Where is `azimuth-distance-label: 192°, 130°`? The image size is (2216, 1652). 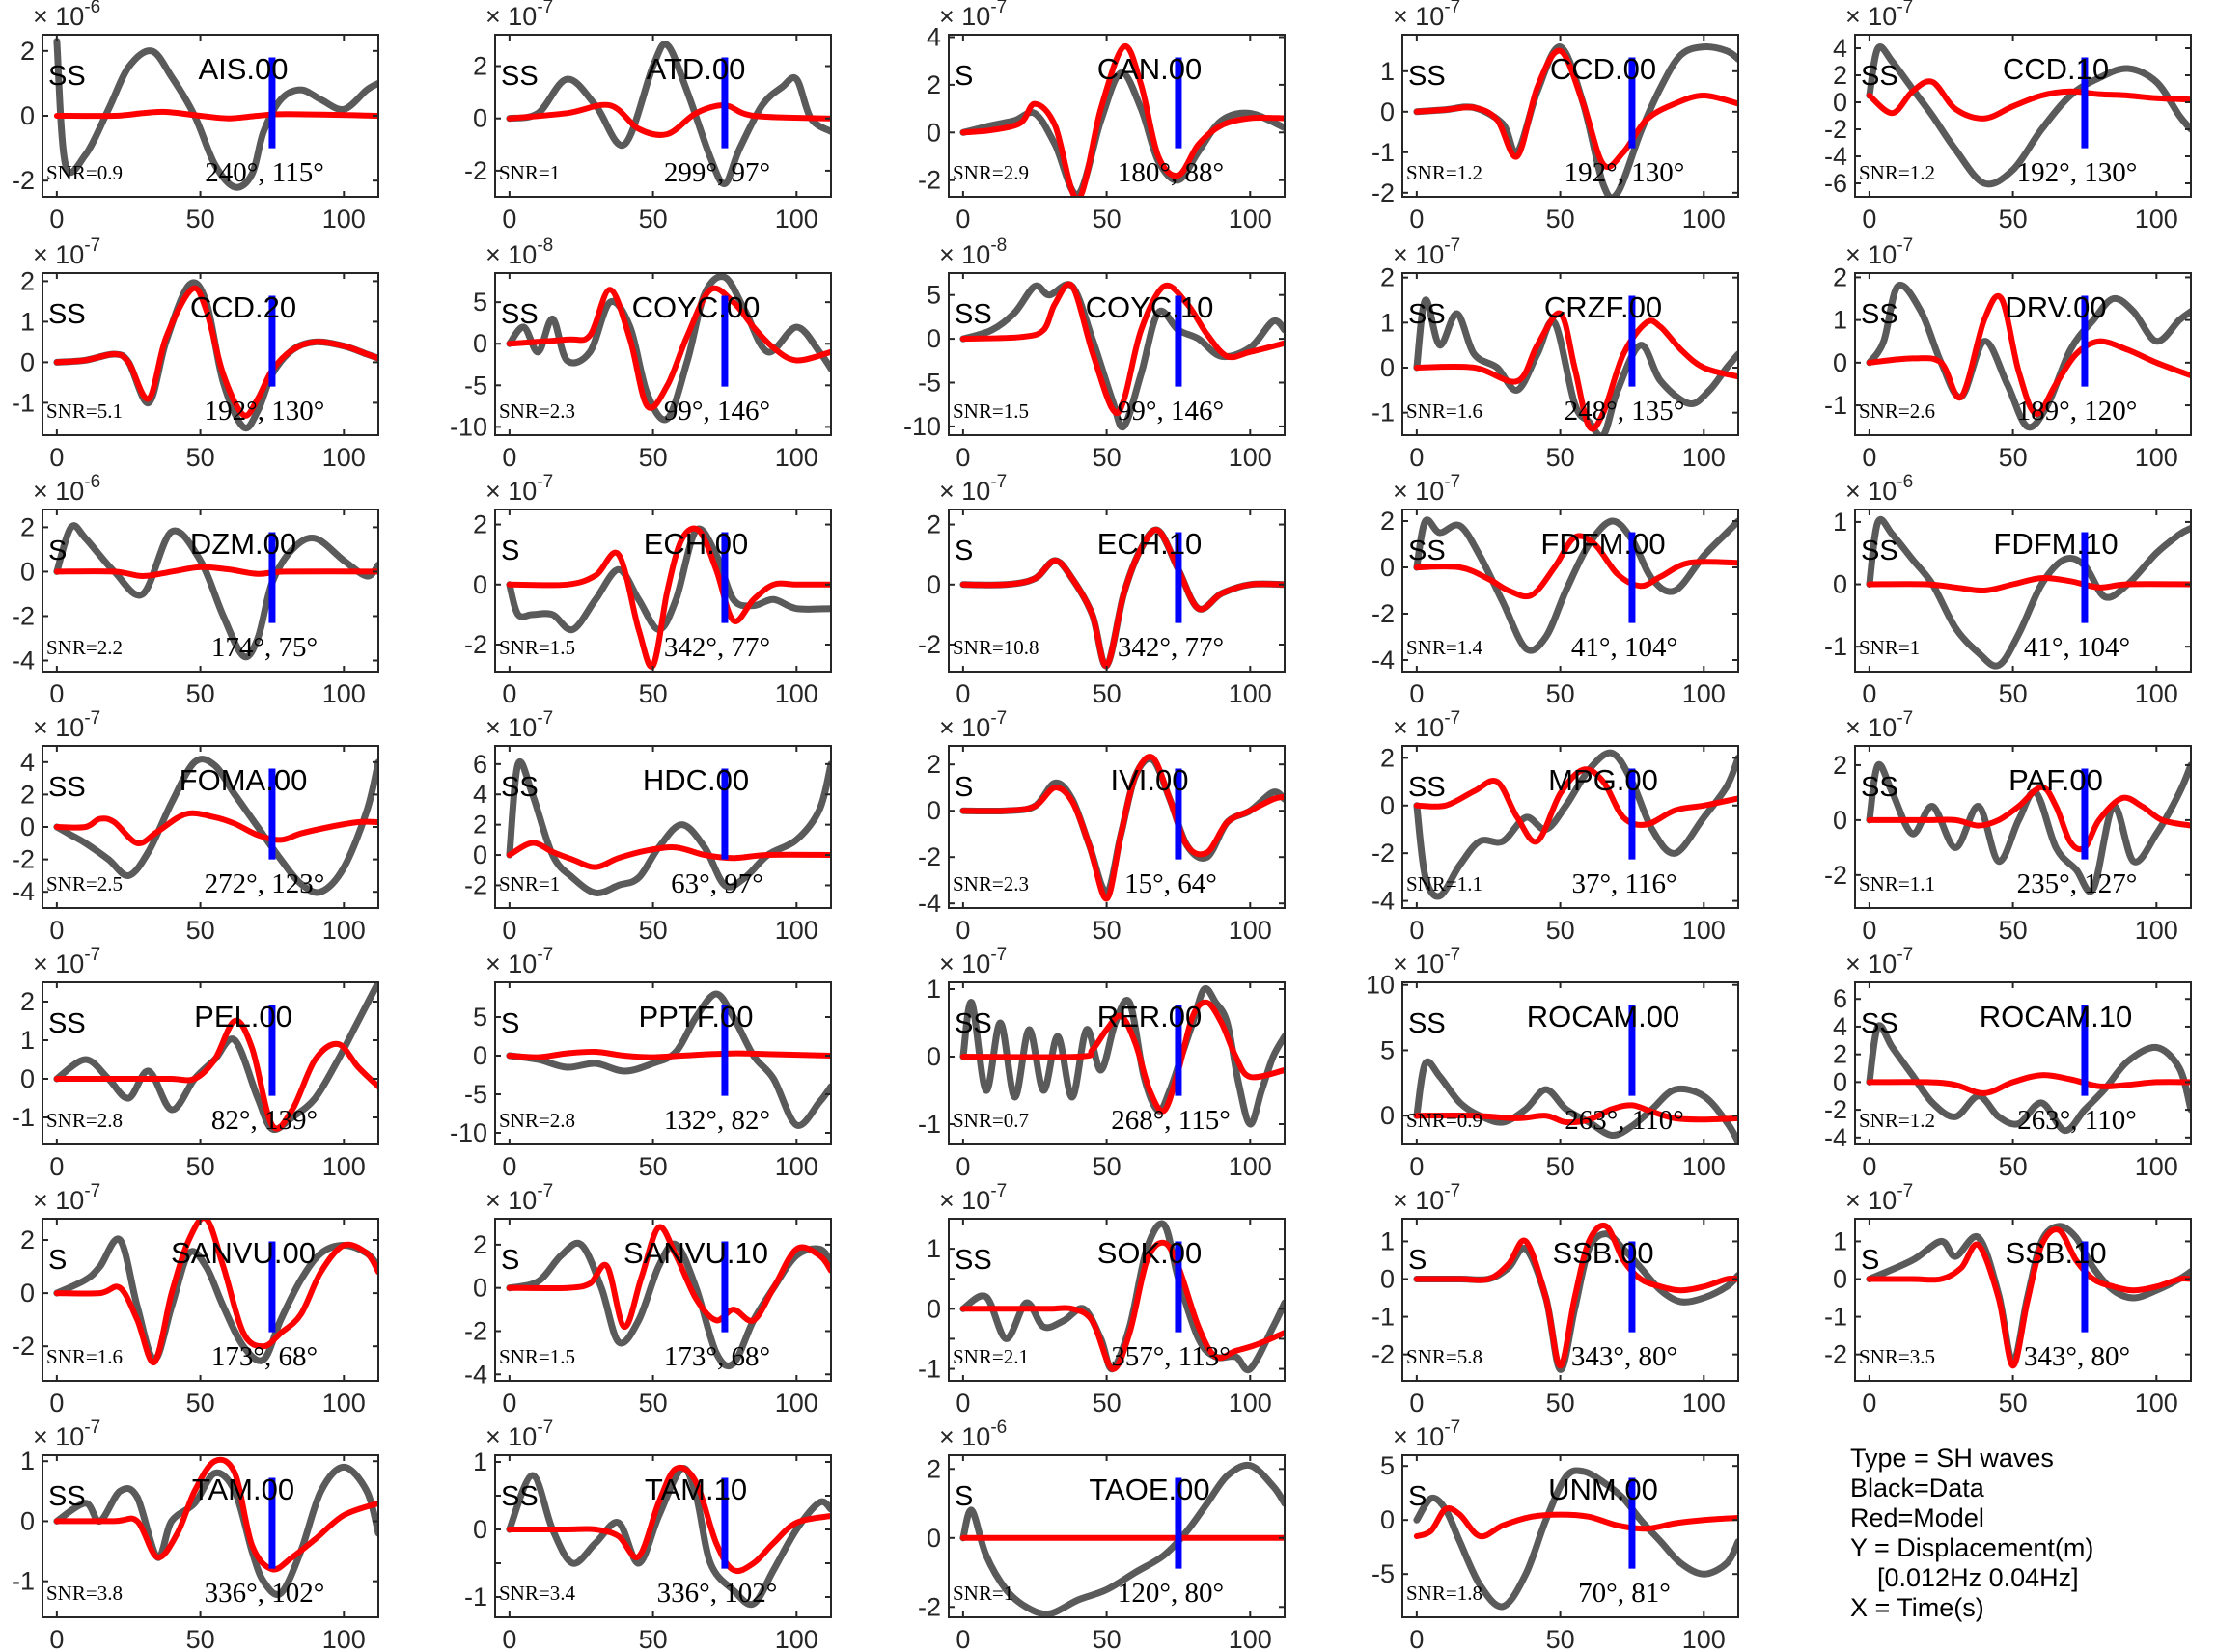 azimuth-distance-label: 192°, 130° is located at coordinates (2077, 172).